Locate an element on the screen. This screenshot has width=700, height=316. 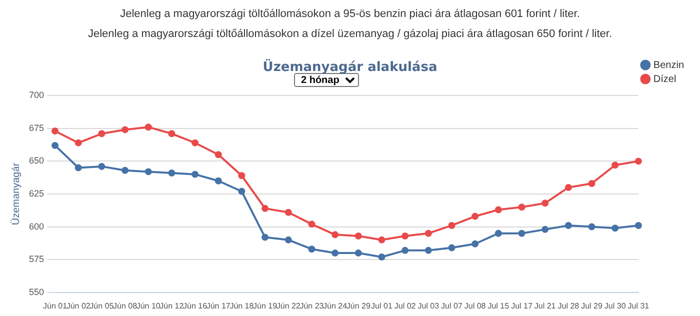
text: Jelenleg a magyarországi töltőállomásokon a dízel üzemanyag / gázolaj piaci ára átlagosan 650 forint / liter. is located at coordinates (350, 34).